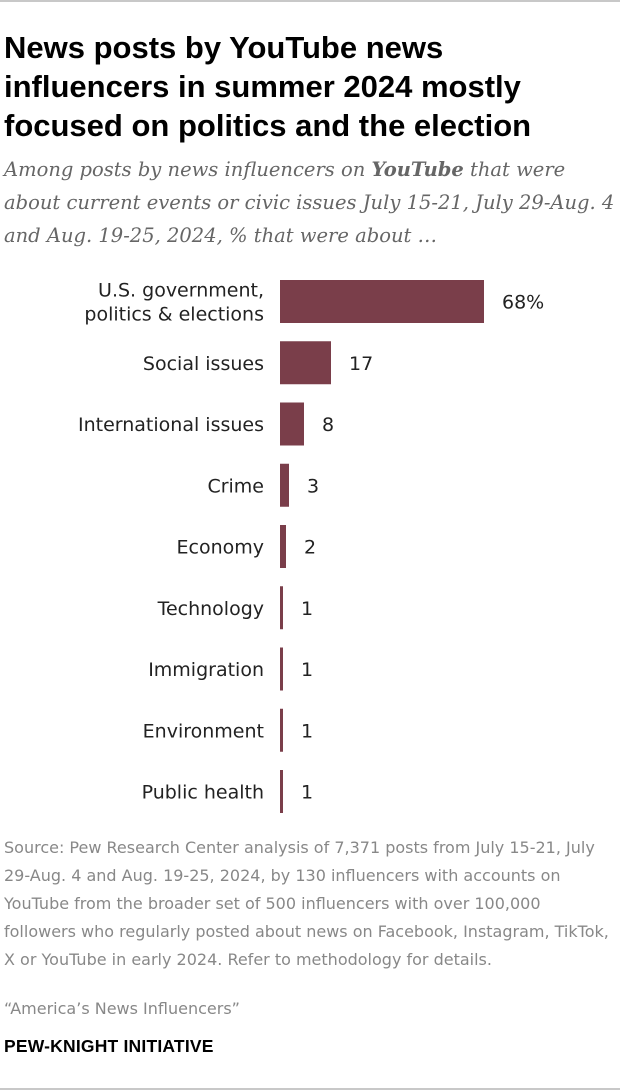 This screenshot has height=1092, width=620. Describe the element at coordinates (203, 364) in the screenshot. I see `category-label: Social issues` at that location.